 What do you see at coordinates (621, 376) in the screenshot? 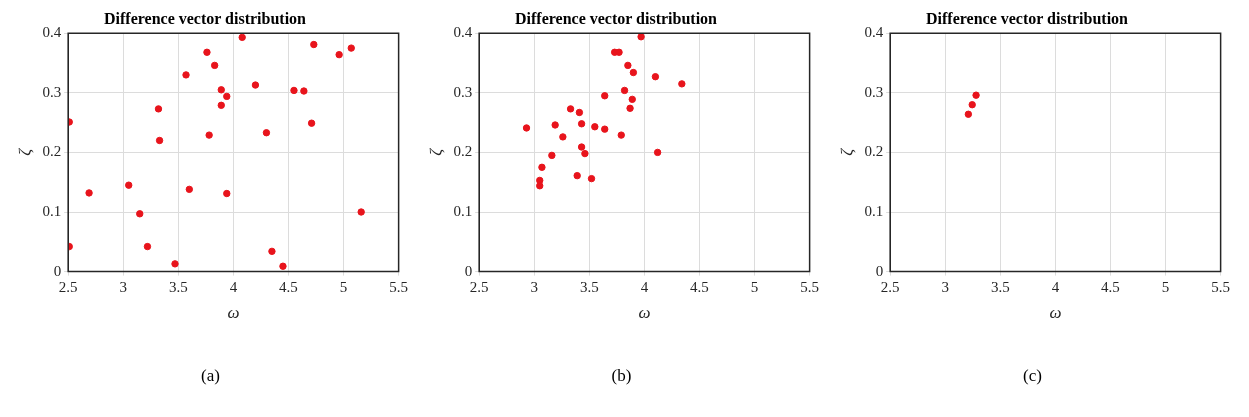
I see `text: (b)` at bounding box center [621, 376].